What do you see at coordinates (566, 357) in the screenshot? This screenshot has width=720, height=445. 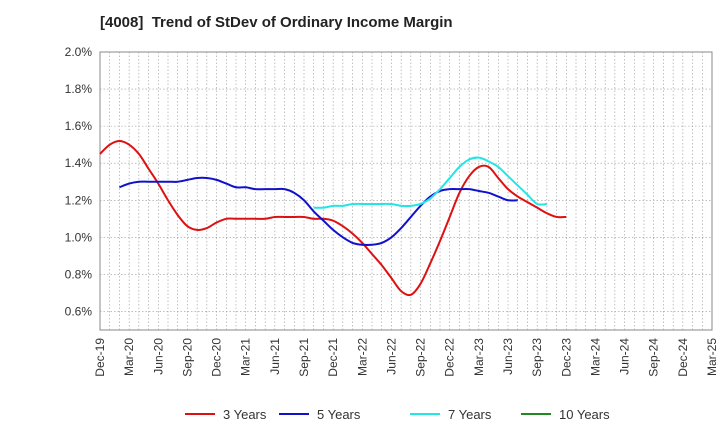 I see `x-tick-label: Dec-23` at bounding box center [566, 357].